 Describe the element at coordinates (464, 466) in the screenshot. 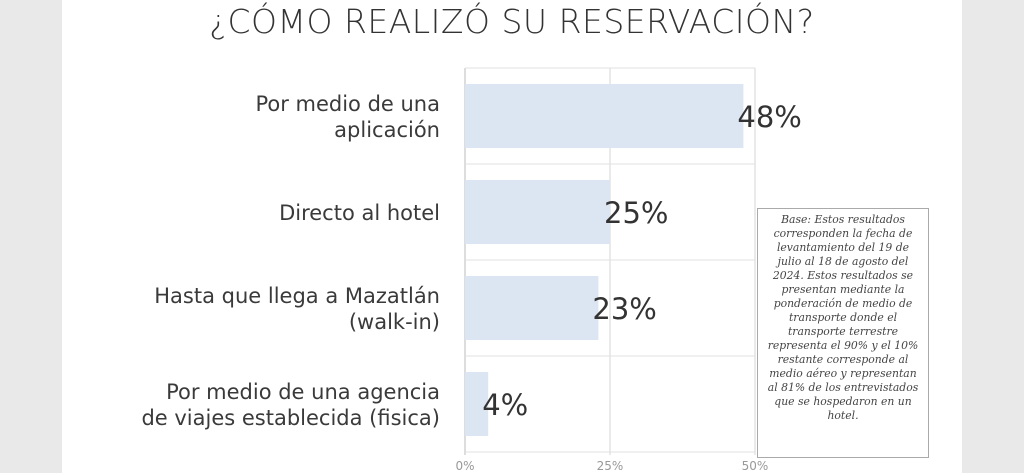

I see `x-tick-label: 0%` at that location.